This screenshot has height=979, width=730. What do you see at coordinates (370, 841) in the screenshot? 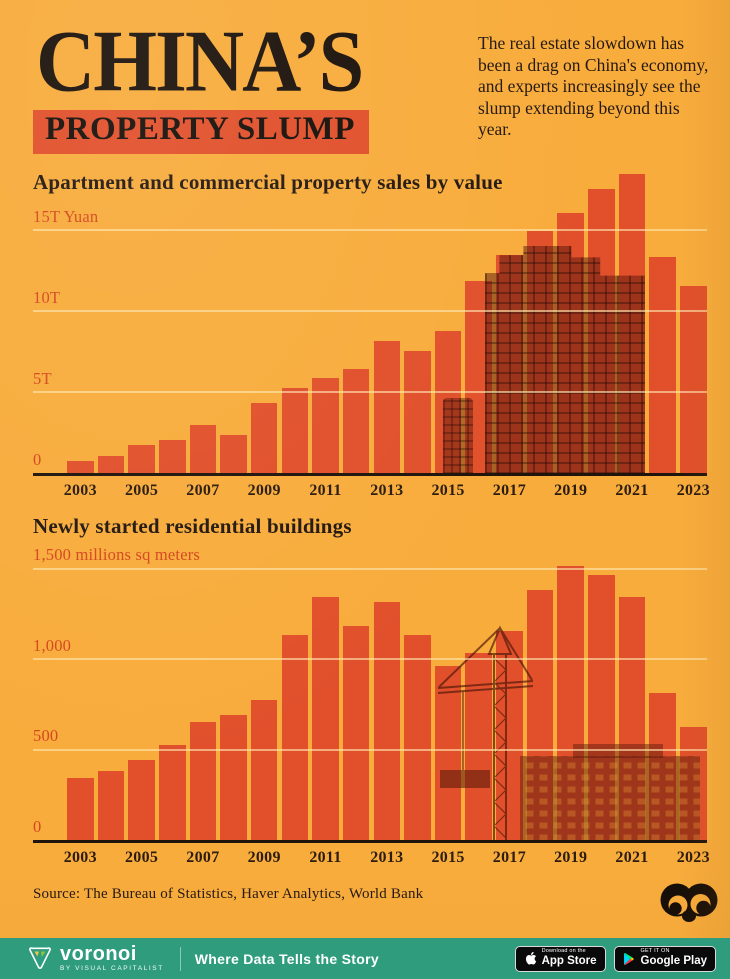
I see `chart2-x-axis` at bounding box center [370, 841].